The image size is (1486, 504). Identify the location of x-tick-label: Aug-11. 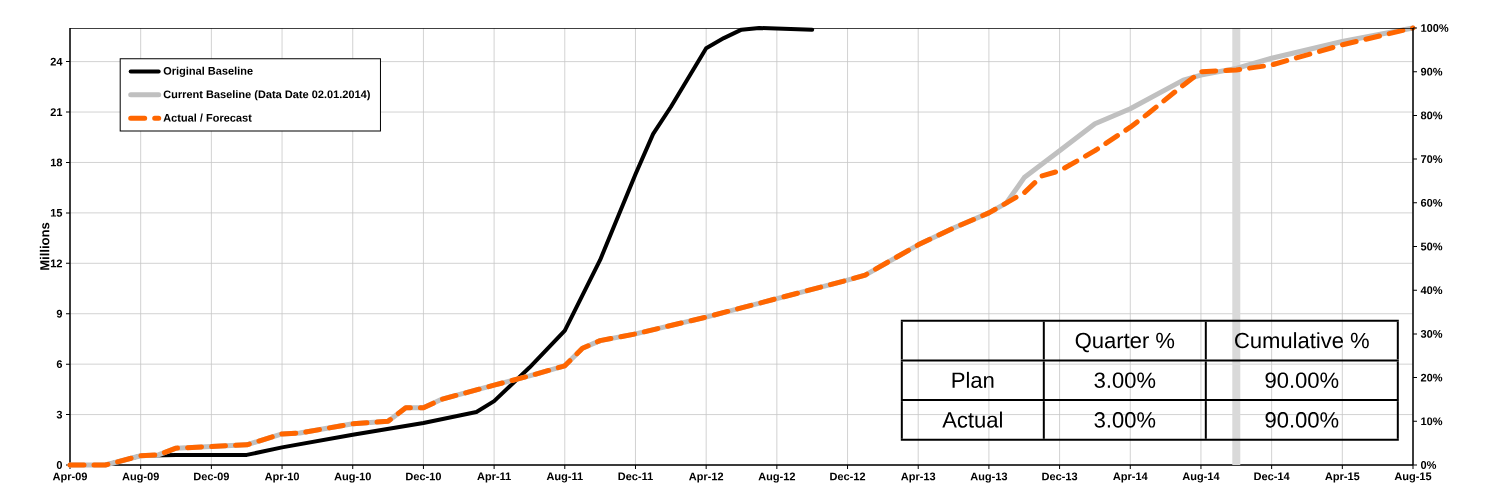
(564, 477).